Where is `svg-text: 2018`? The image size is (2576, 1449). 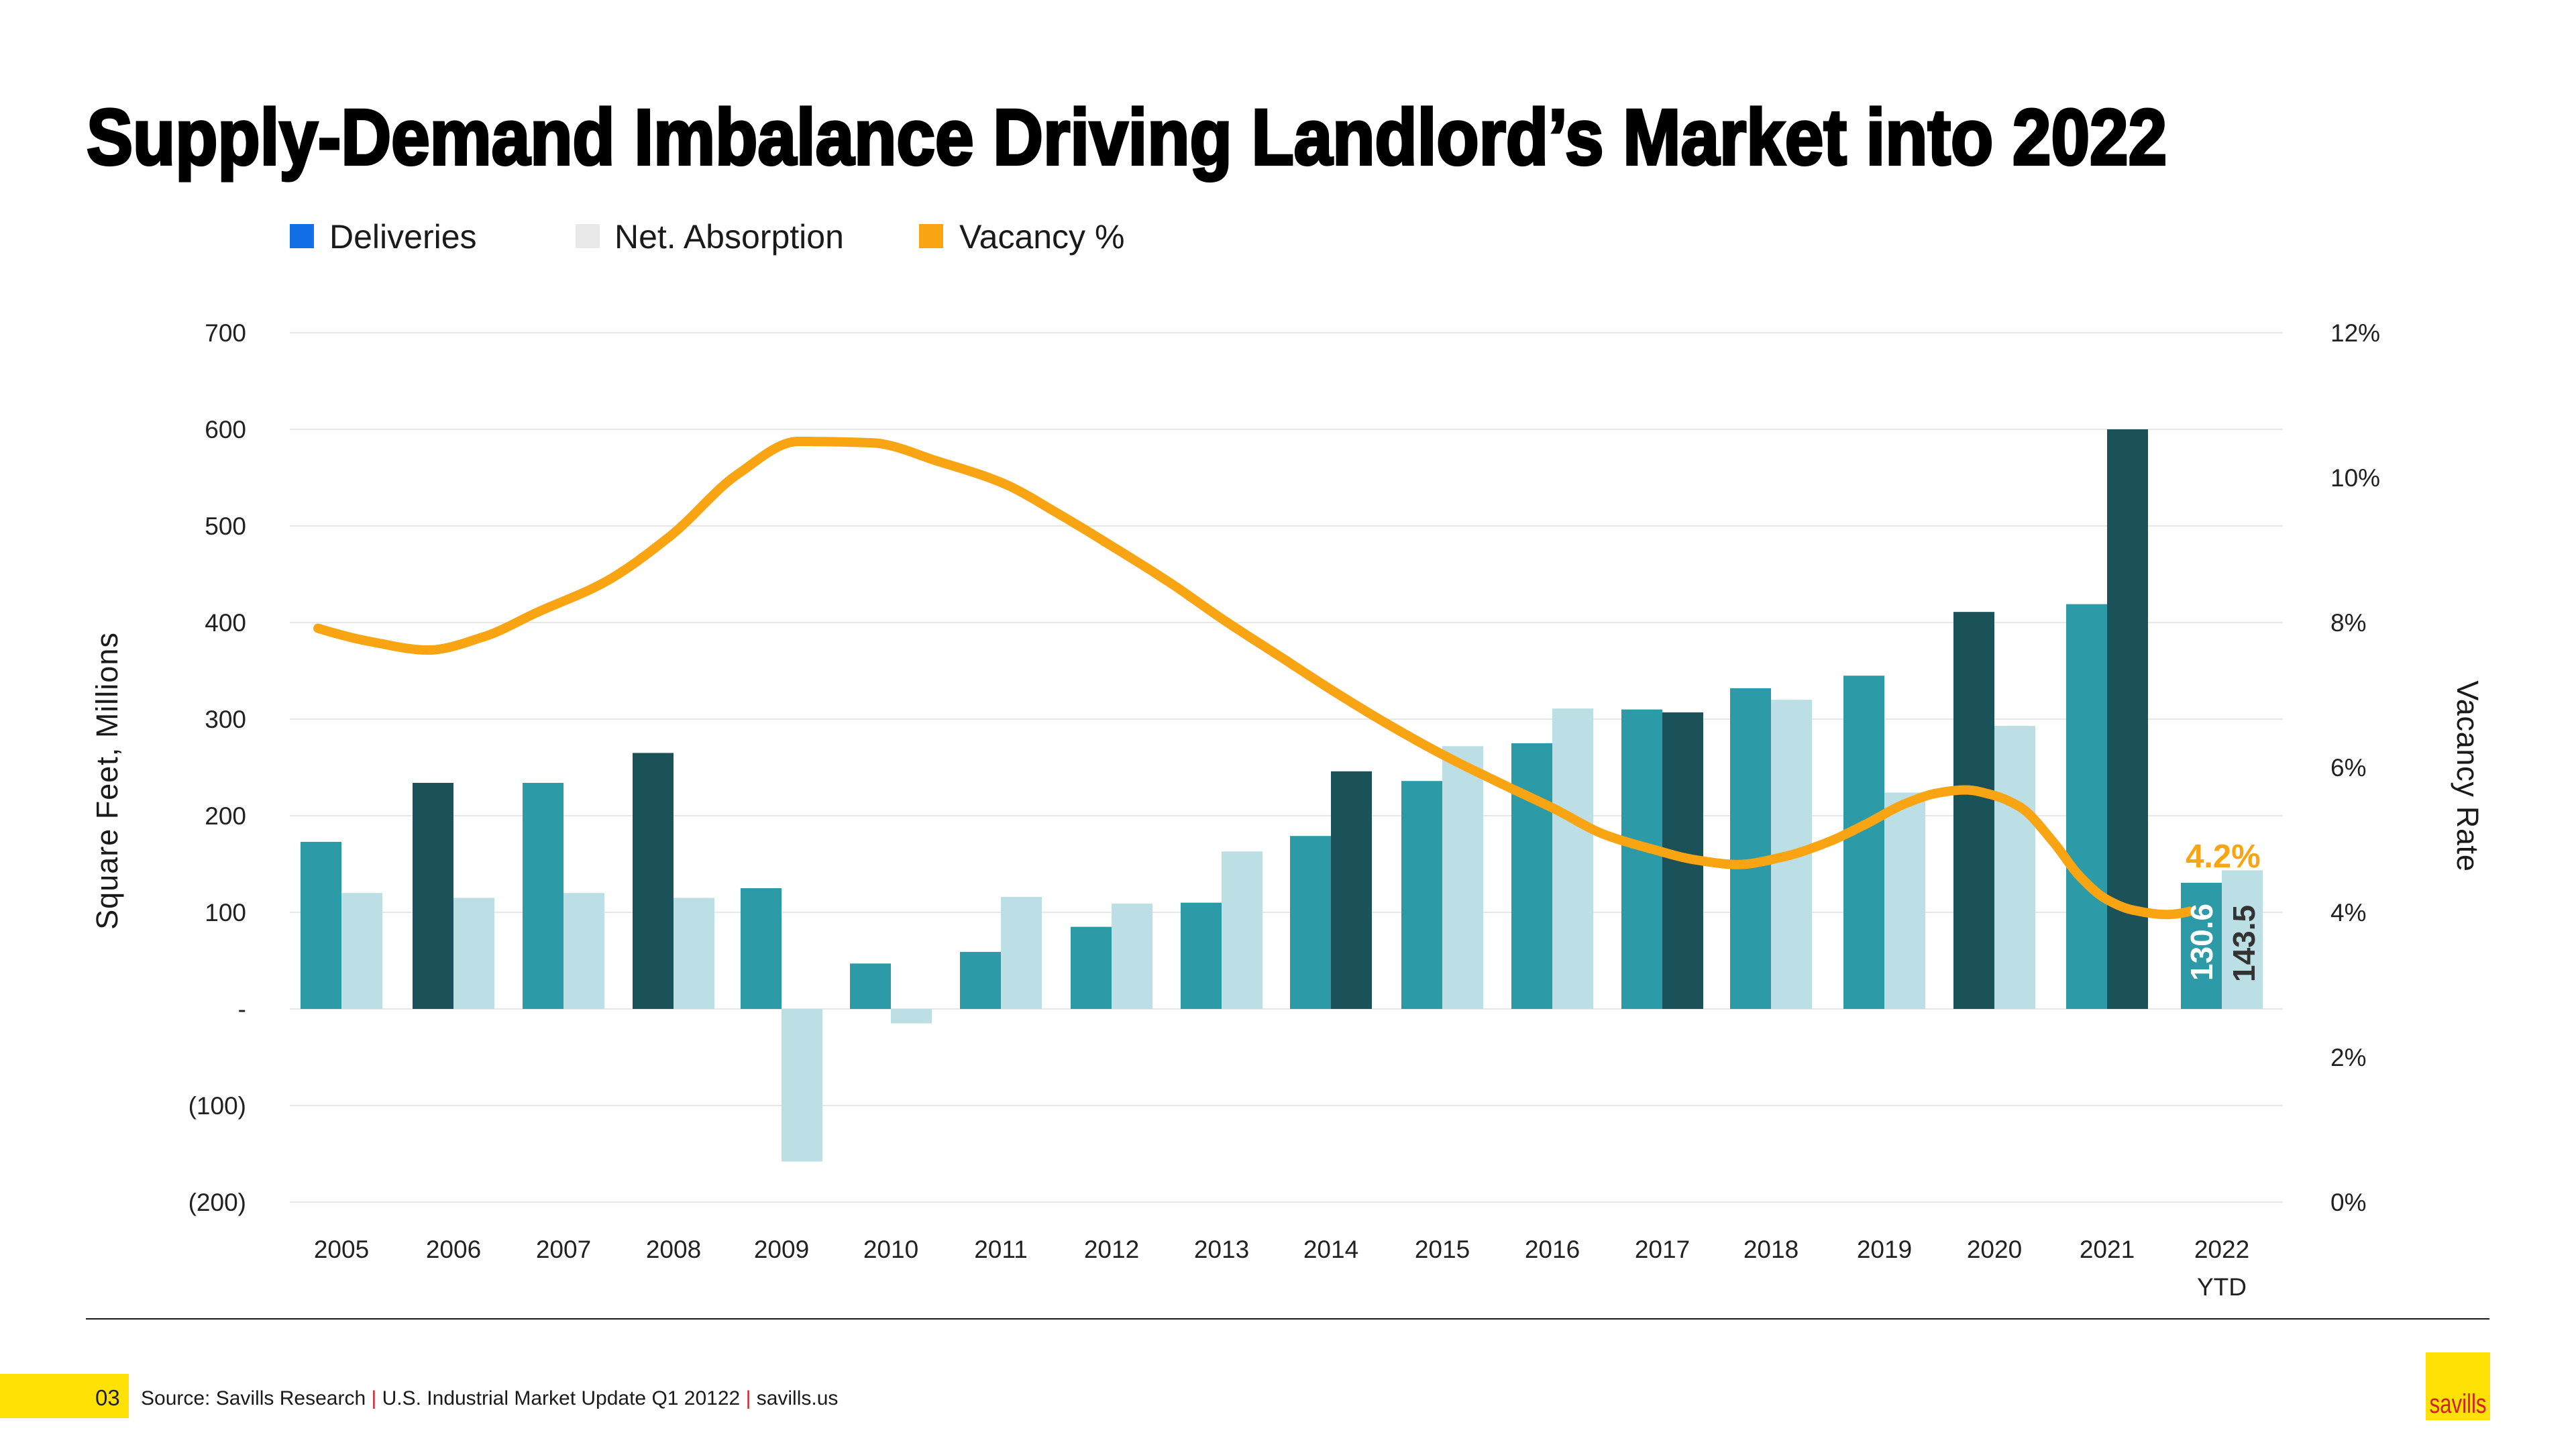
svg-text: 2018 is located at coordinates (1771, 1249).